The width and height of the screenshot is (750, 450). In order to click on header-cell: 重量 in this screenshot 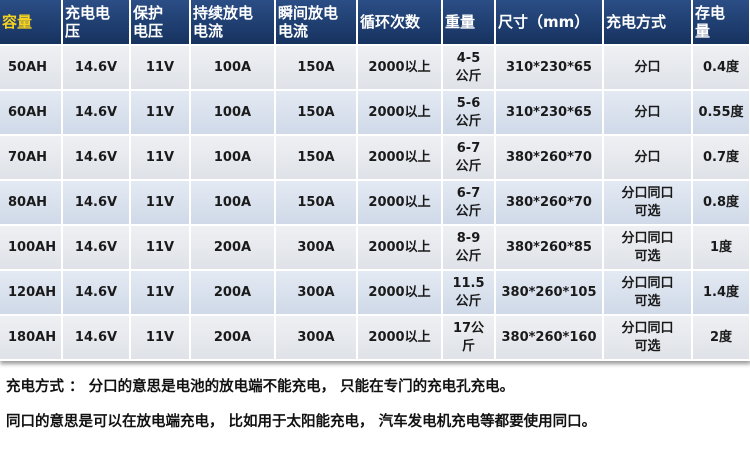, I will do `click(469, 23)`.